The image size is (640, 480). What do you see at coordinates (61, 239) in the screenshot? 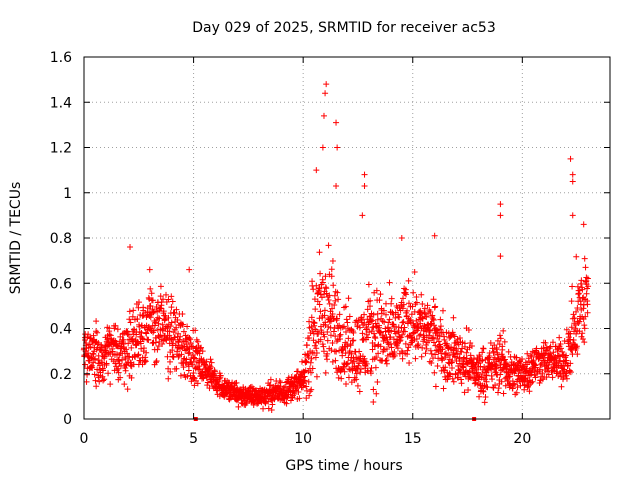
I see `y-tick-label: 0.8` at bounding box center [61, 239].